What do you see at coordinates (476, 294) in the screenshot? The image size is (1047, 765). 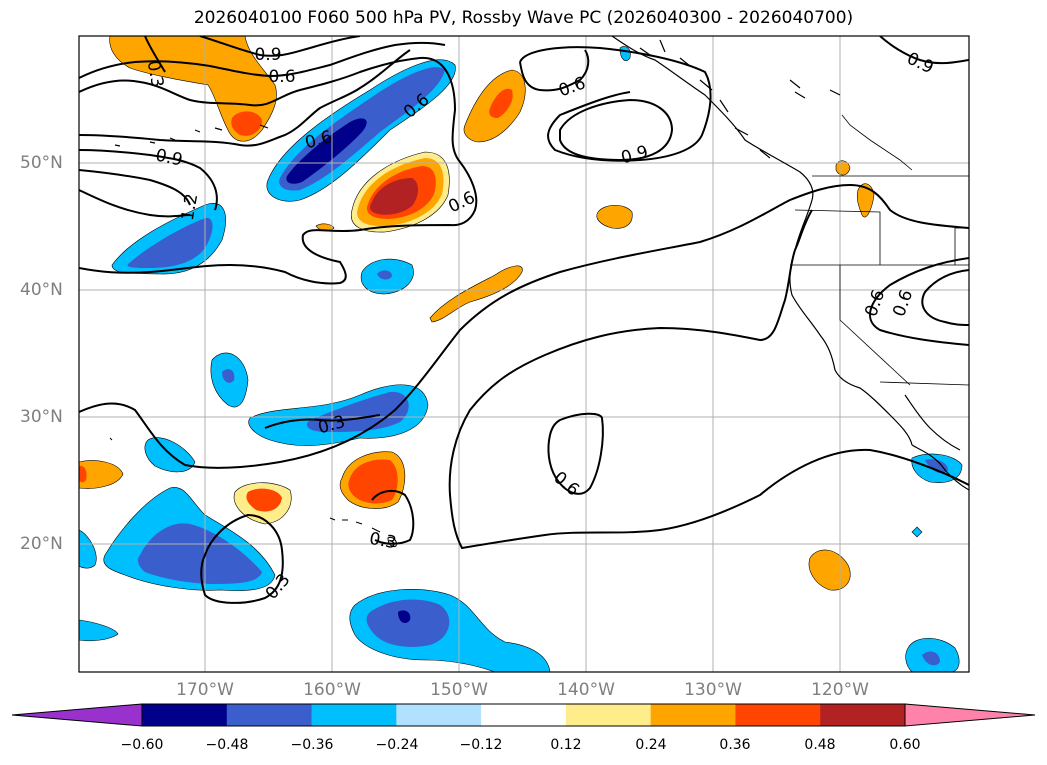 I see `pos-anomaly-40n-streak` at bounding box center [476, 294].